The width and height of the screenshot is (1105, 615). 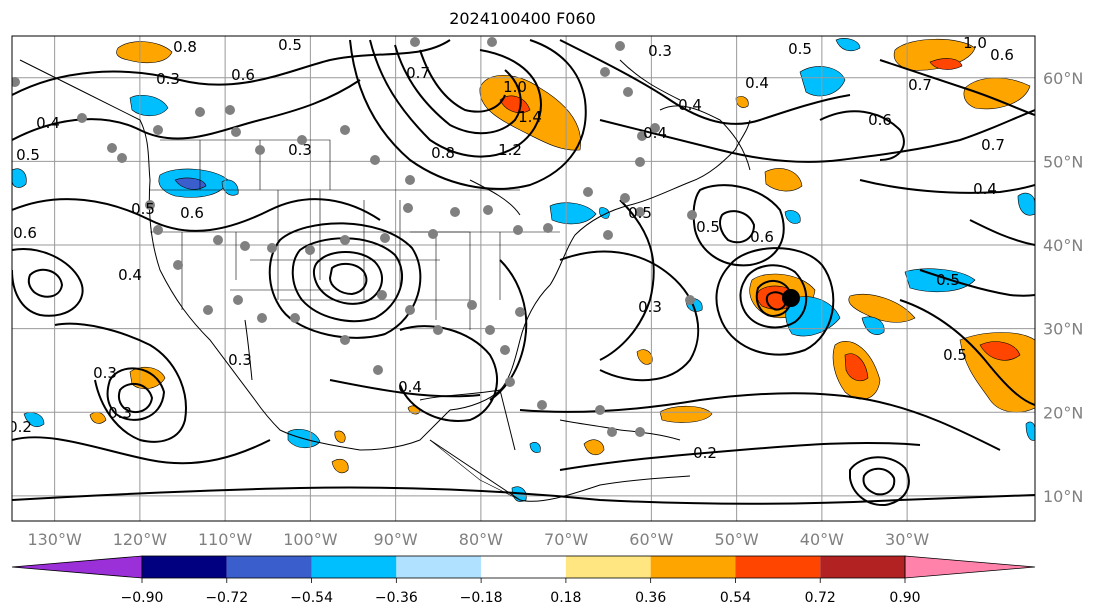 I want to click on colorbar-outline, so click(x=523, y=567).